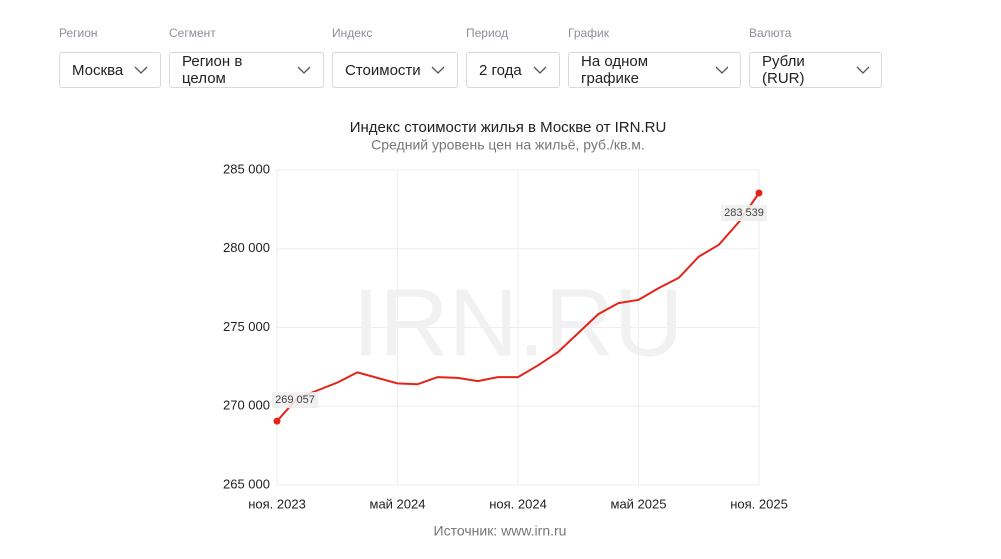 This screenshot has width=1001, height=559. Describe the element at coordinates (500, 531) in the screenshot. I see `source: Источник: www.irn.ru` at that location.